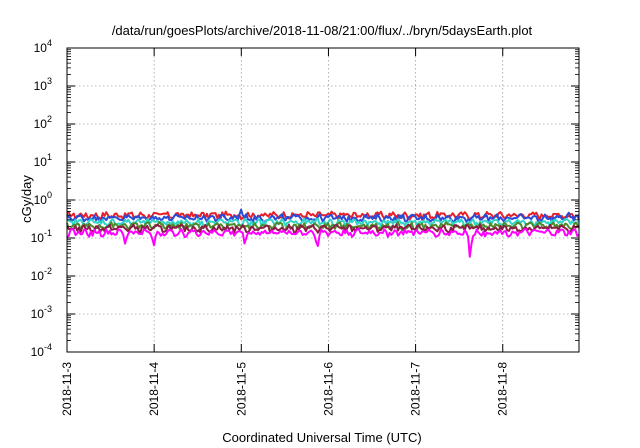  What do you see at coordinates (26, 199) in the screenshot?
I see `y-axis-label: cGy/day` at bounding box center [26, 199].